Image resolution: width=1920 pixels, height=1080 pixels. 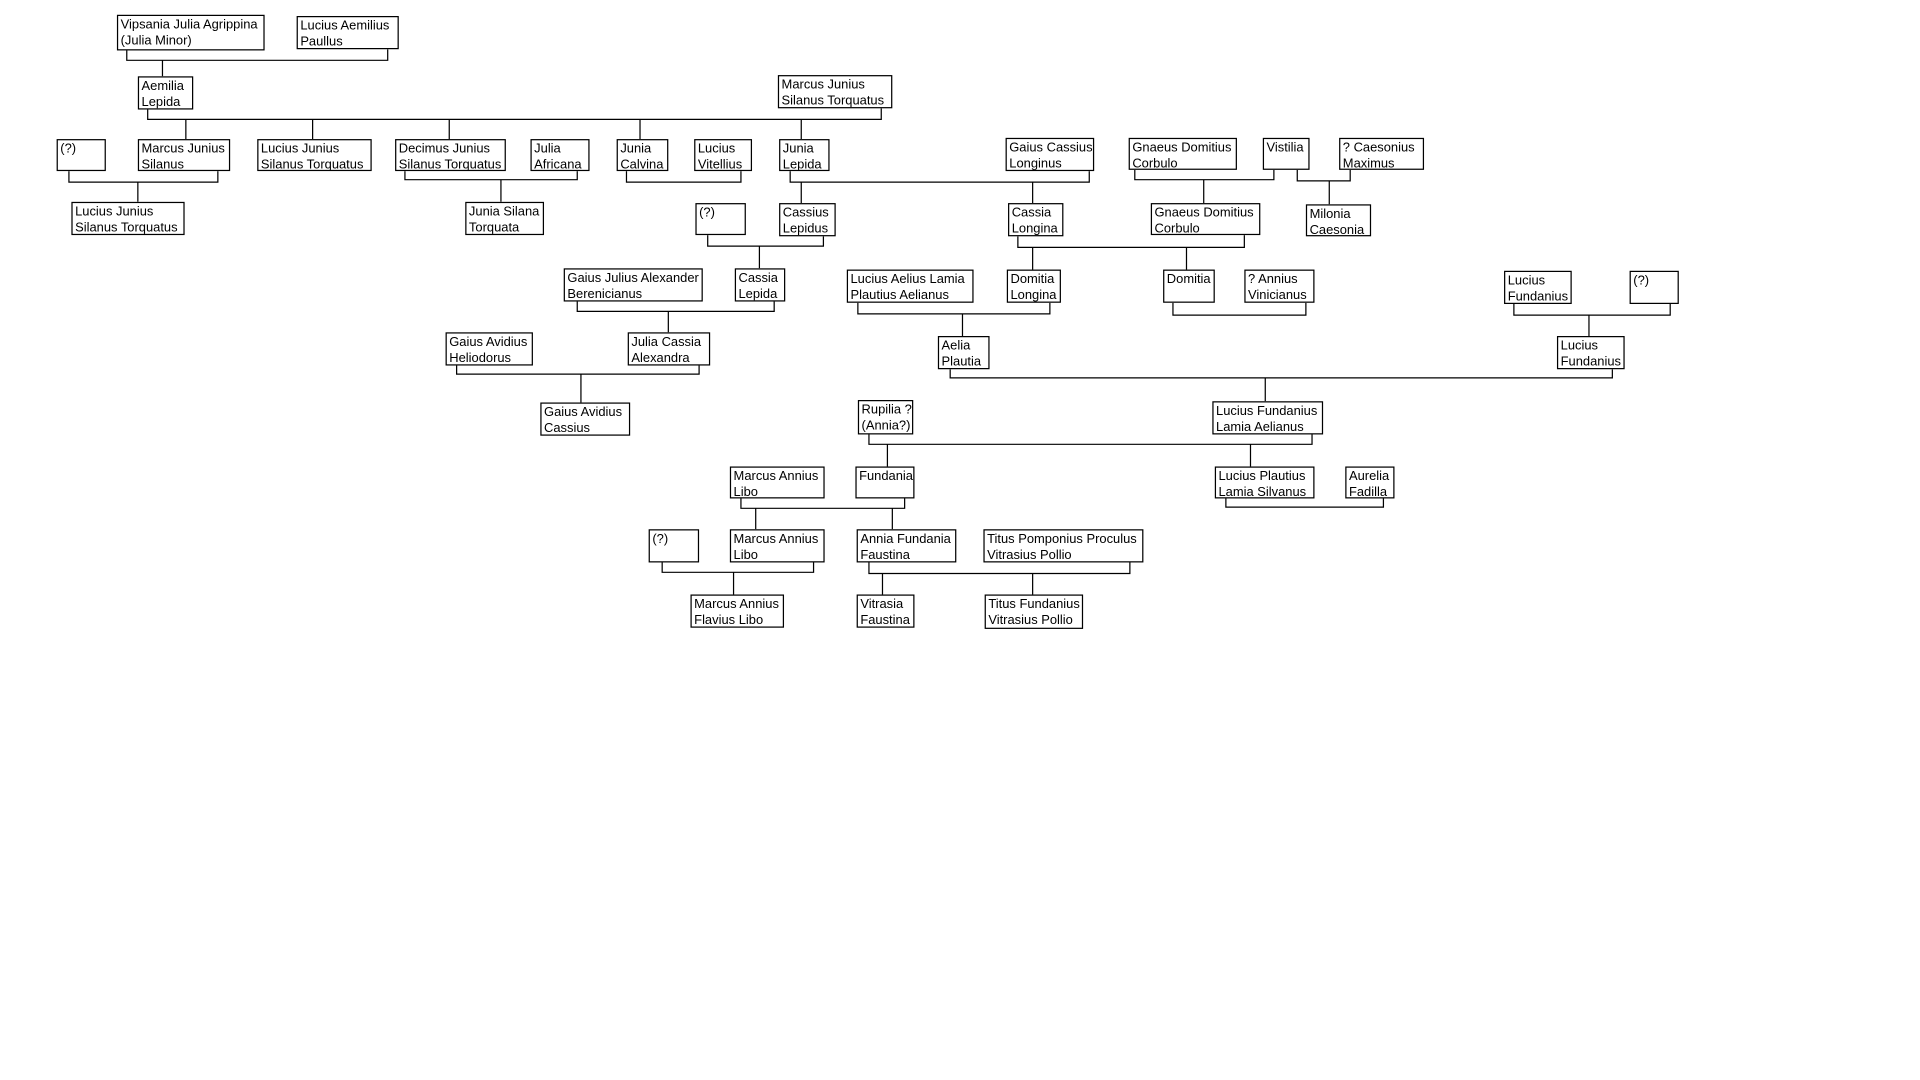 I want to click on person-name-line1: Aemilia, so click(x=162, y=86).